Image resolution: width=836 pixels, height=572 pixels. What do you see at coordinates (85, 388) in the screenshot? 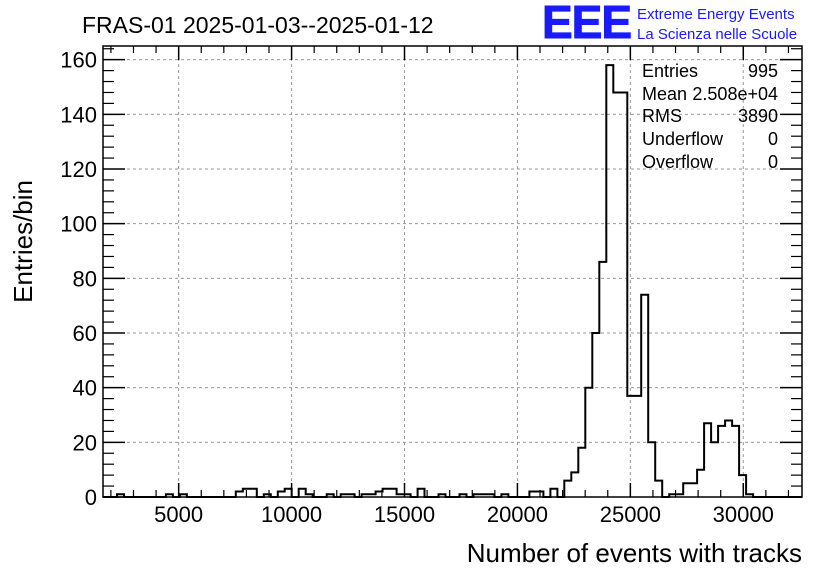
I see `y-tick-label: 40` at bounding box center [85, 388].